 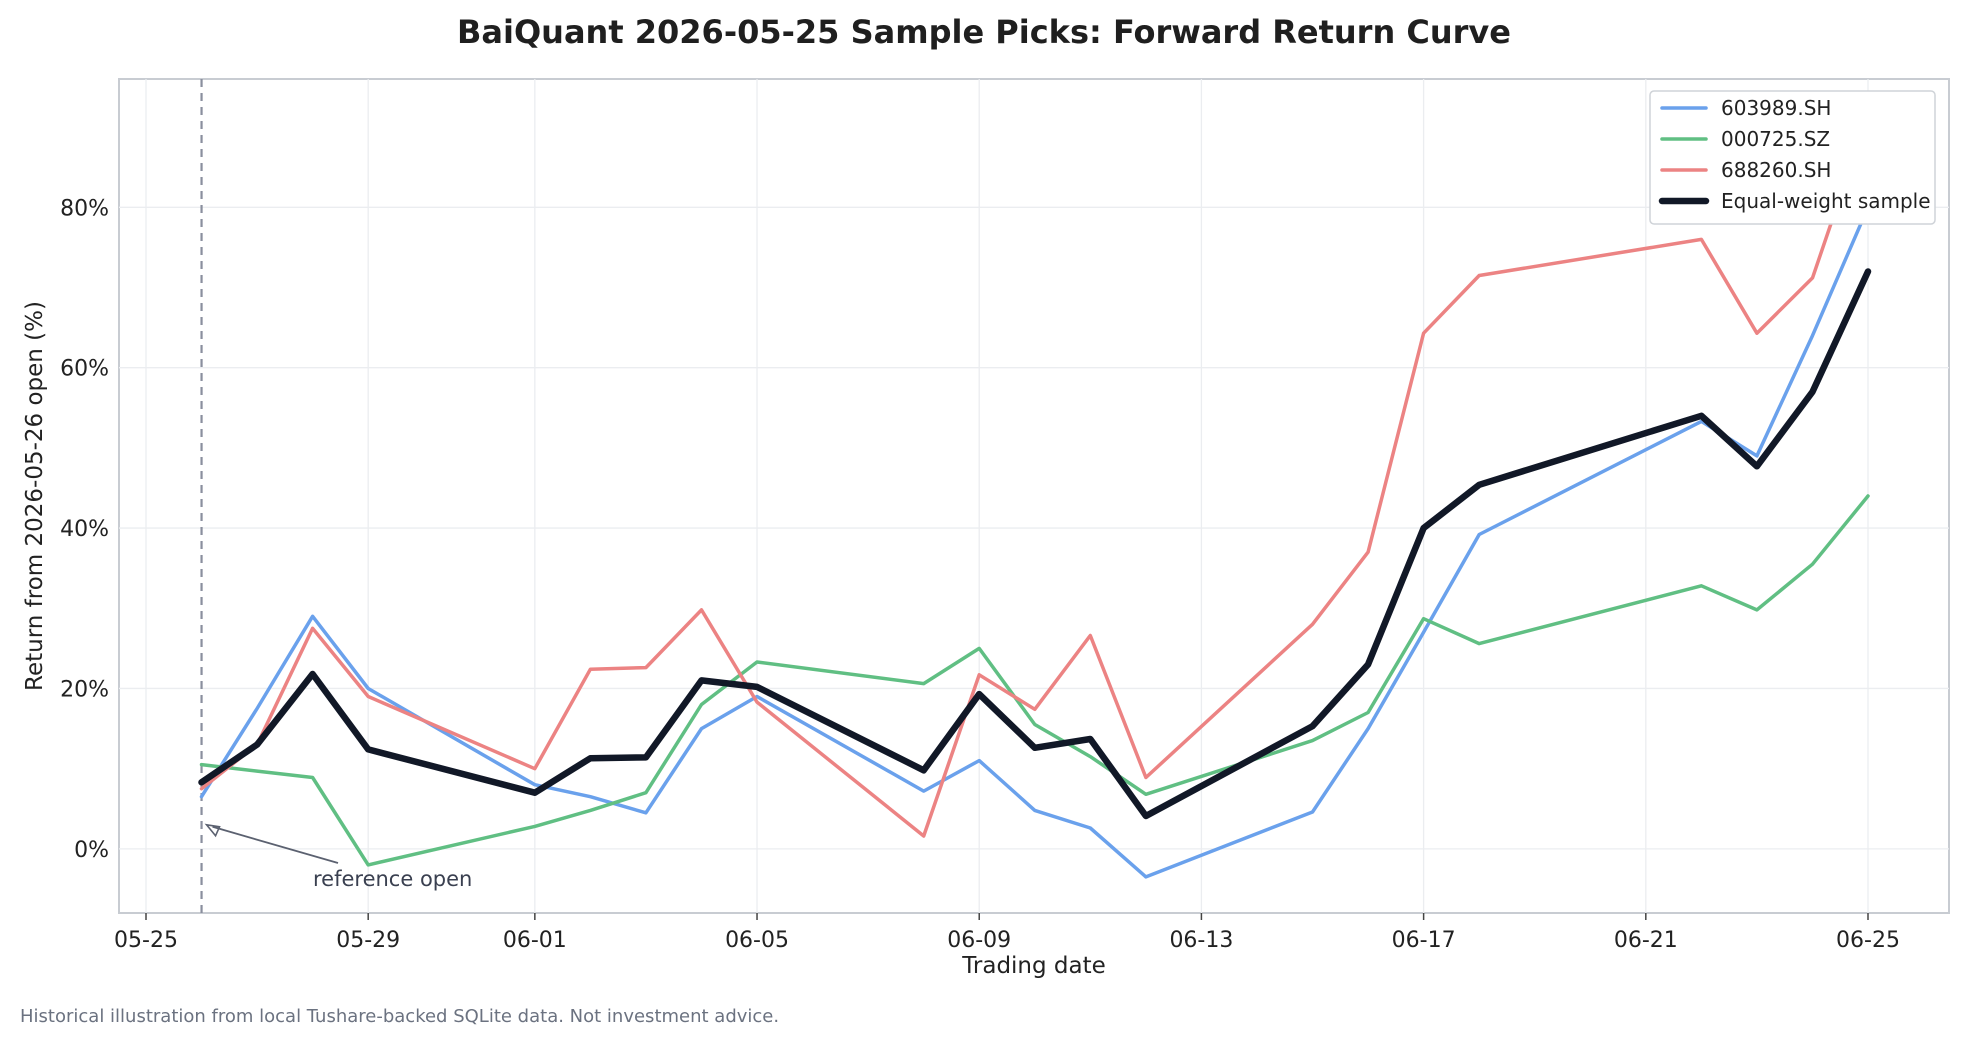 I want to click on y-axis-label: Return from 2026-05-26 open (%), so click(x=35, y=496).